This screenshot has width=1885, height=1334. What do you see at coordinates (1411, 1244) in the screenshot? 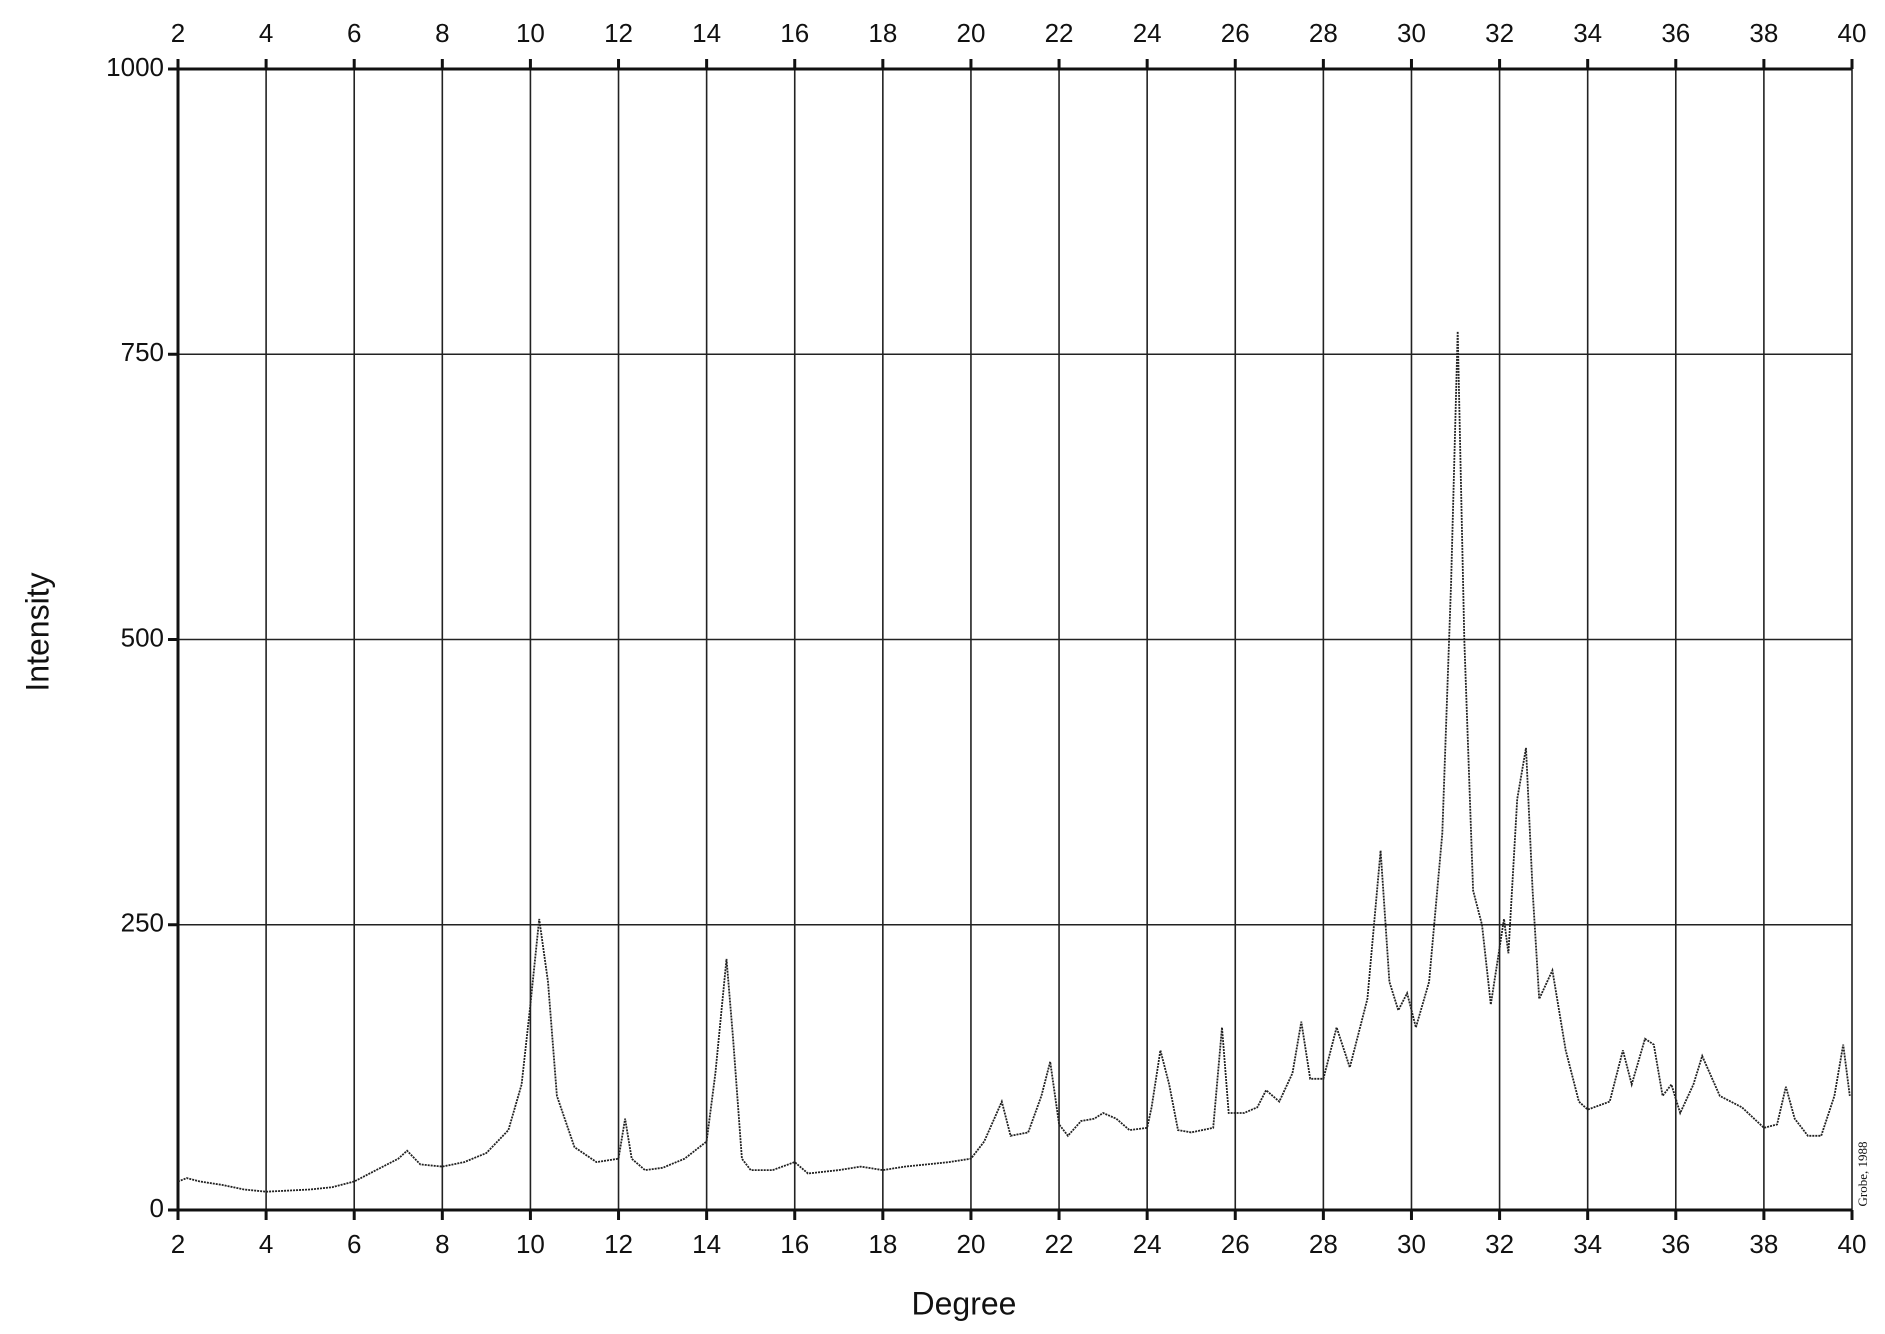
I see `x-tick-label: 30` at bounding box center [1411, 1244].